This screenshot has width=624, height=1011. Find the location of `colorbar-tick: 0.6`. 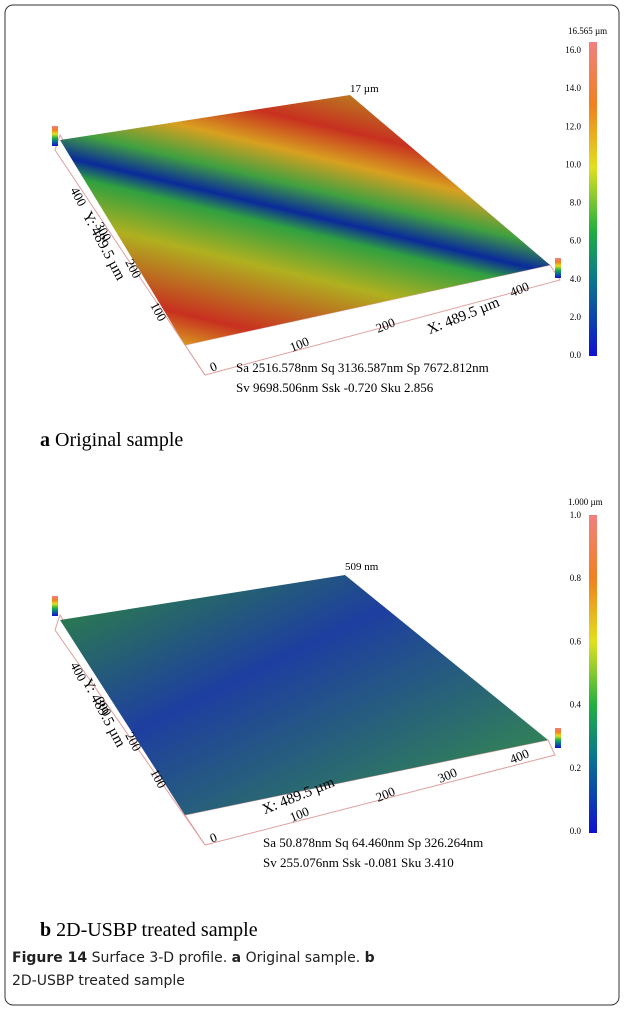

colorbar-tick: 0.6 is located at coordinates (576, 641).